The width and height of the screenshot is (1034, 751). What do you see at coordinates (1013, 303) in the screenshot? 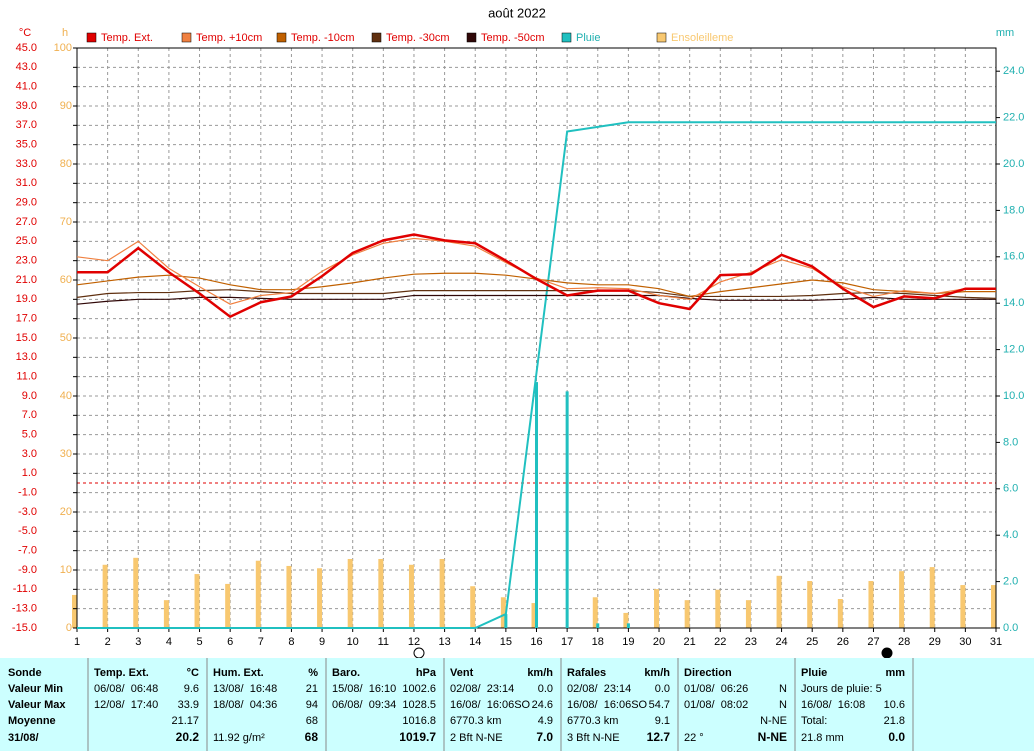
I see `y3-tick-label: 14.0` at bounding box center [1013, 303].